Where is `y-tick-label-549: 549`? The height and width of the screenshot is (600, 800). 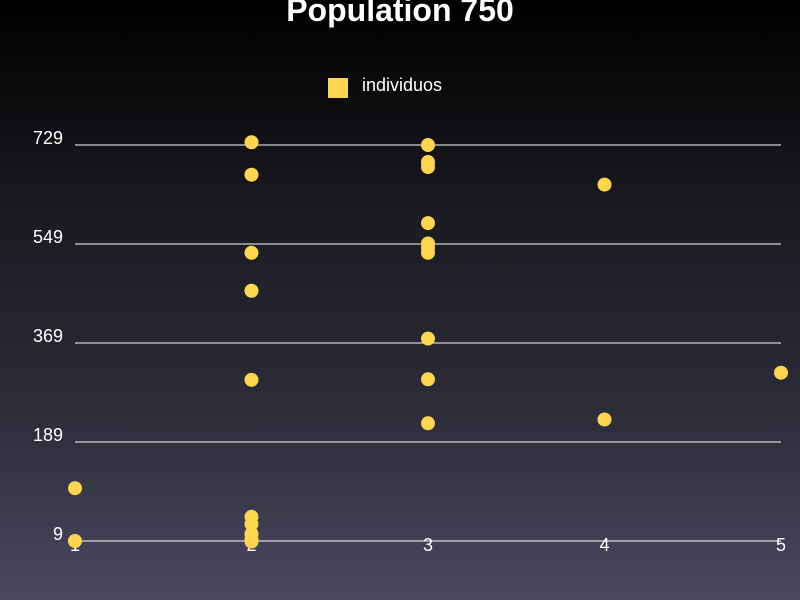 y-tick-label-549: 549 is located at coordinates (48, 237).